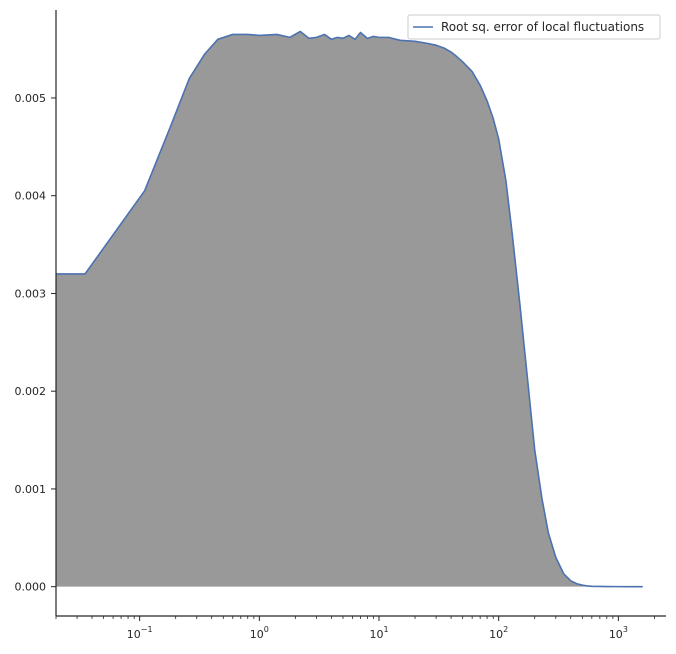 This screenshot has width=676, height=654. Describe the element at coordinates (31, 489) in the screenshot. I see `y-tick-label: 0.001` at that location.